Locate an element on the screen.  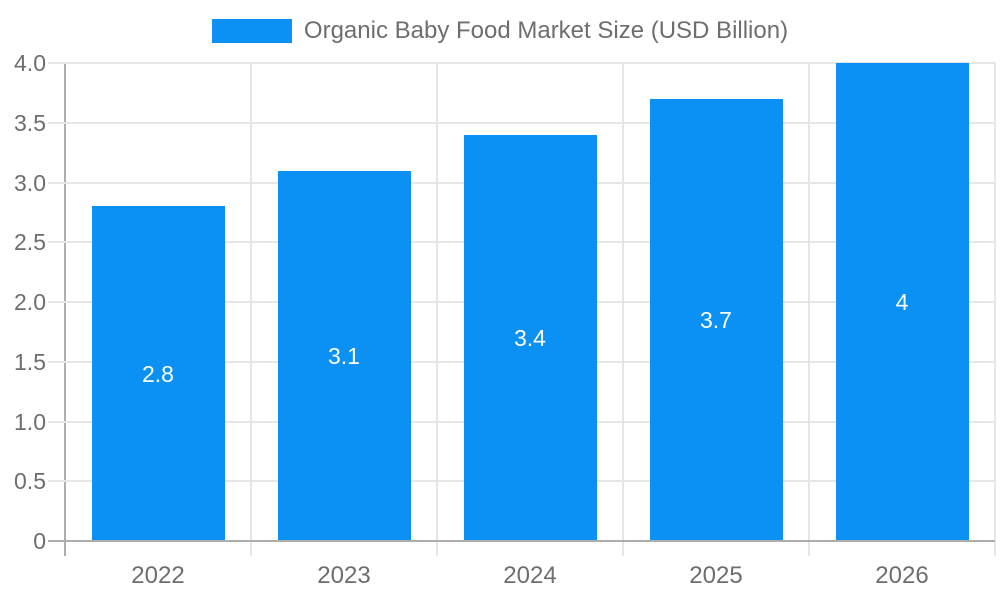
legend-swatch is located at coordinates (251, 31).